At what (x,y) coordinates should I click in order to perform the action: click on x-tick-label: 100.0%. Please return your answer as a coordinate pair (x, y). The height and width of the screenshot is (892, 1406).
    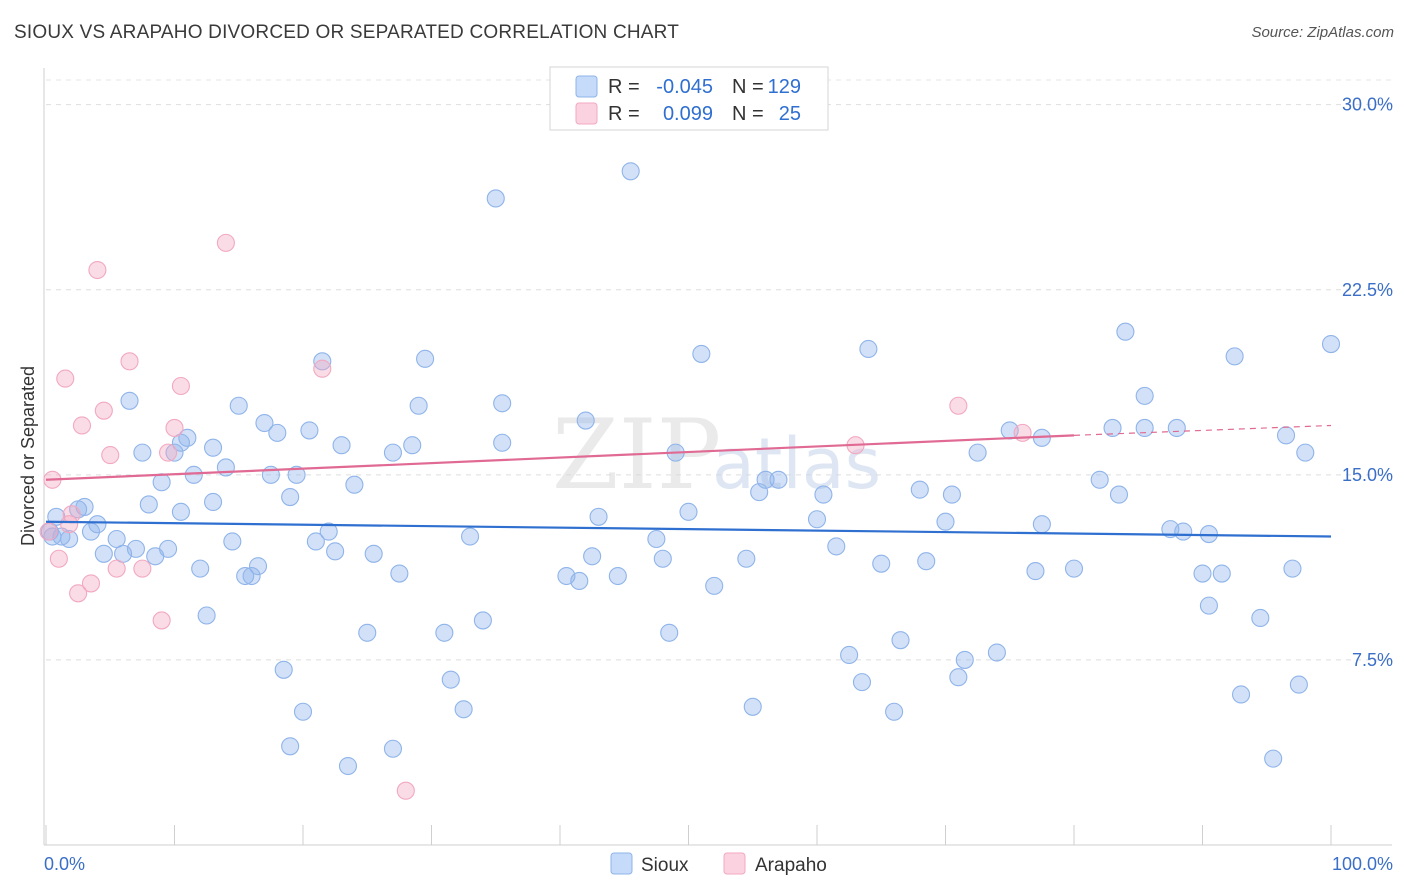
    Looking at the image, I should click on (1362, 864).